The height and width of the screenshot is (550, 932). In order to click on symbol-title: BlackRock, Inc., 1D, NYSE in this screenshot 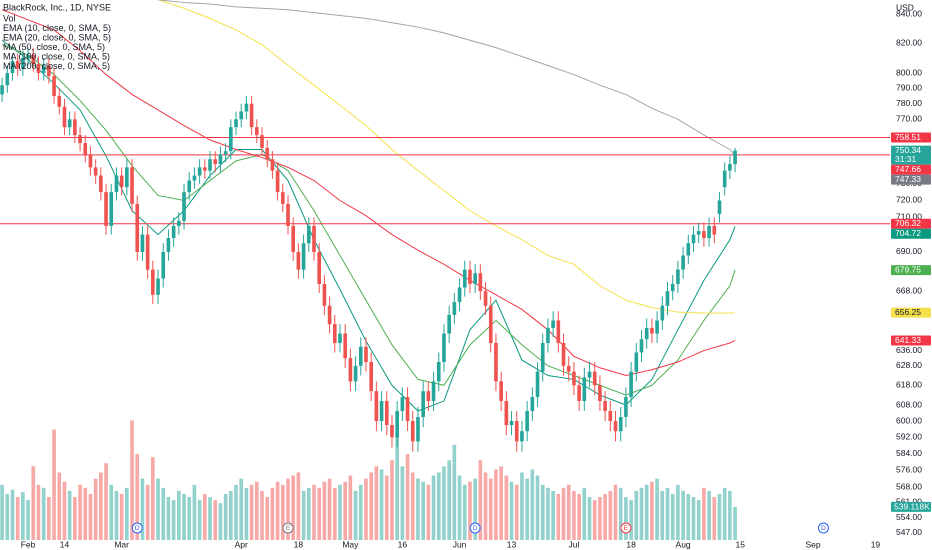, I will do `click(57, 7)`.